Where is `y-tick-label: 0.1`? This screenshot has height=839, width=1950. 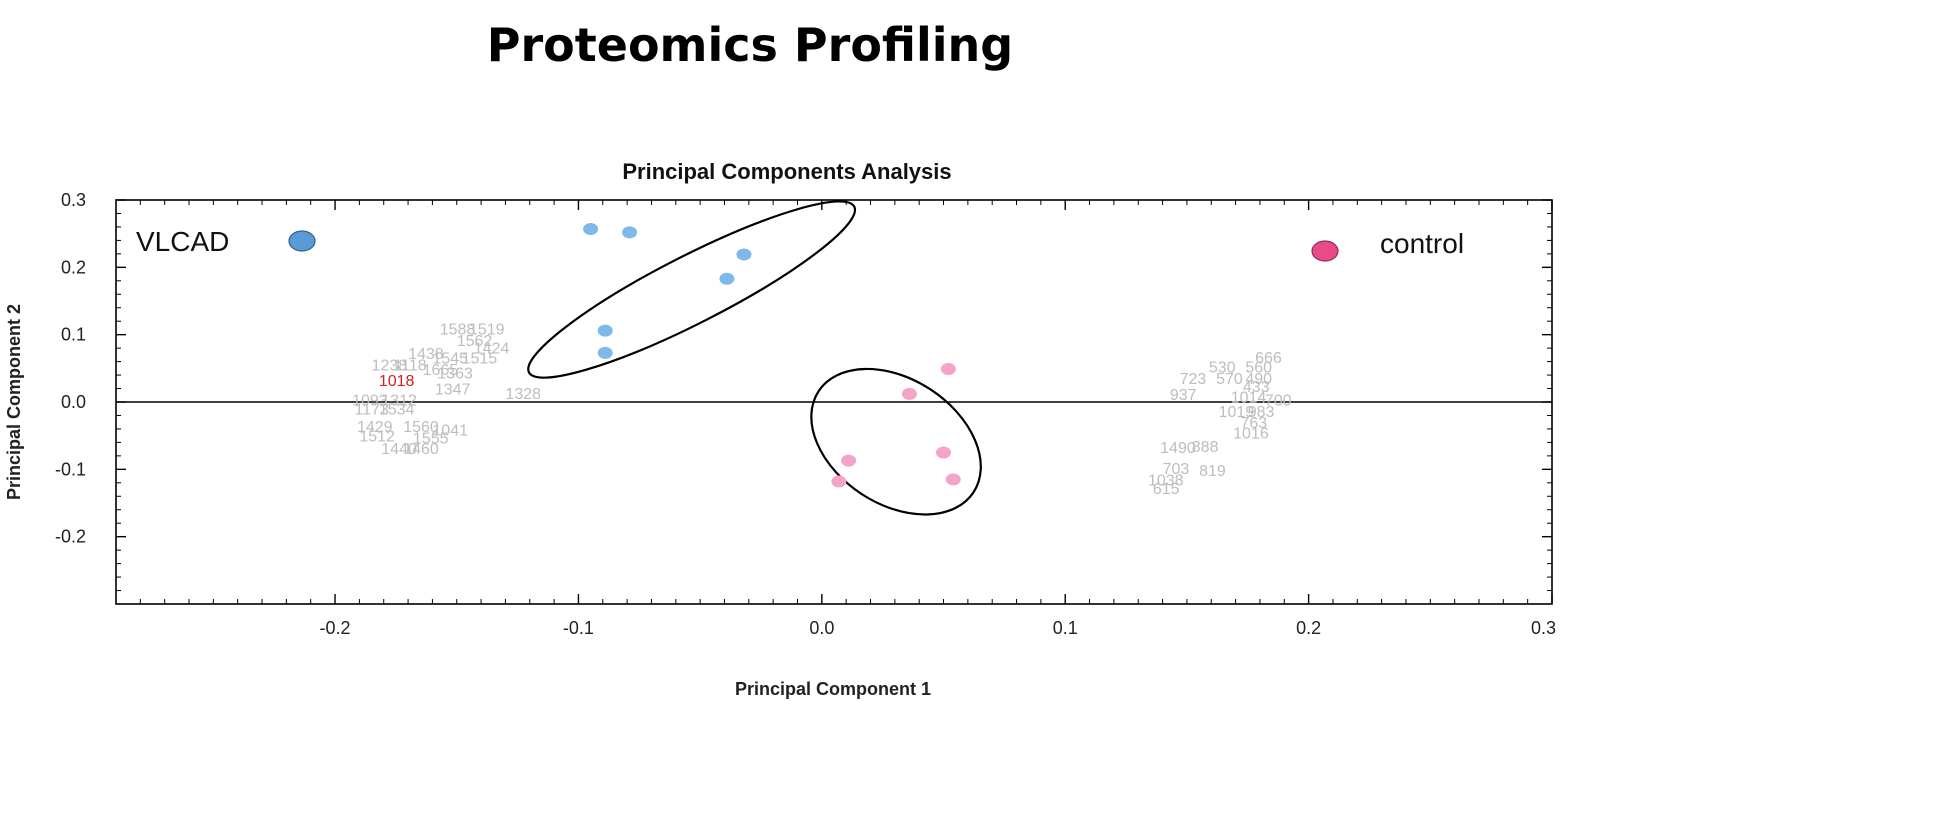
y-tick-label: 0.1 is located at coordinates (73, 335).